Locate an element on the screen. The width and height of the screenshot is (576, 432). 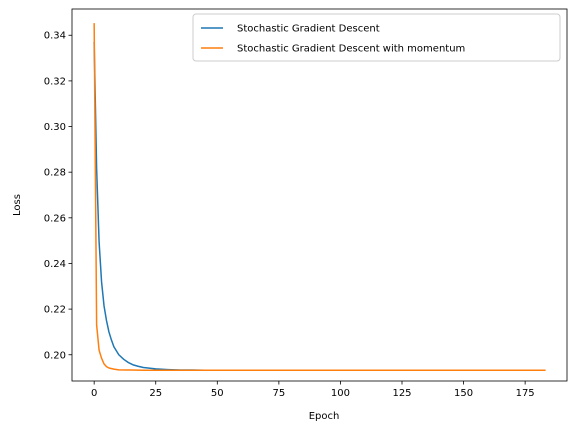
y-tick-label: 0.24 is located at coordinates (55, 264).